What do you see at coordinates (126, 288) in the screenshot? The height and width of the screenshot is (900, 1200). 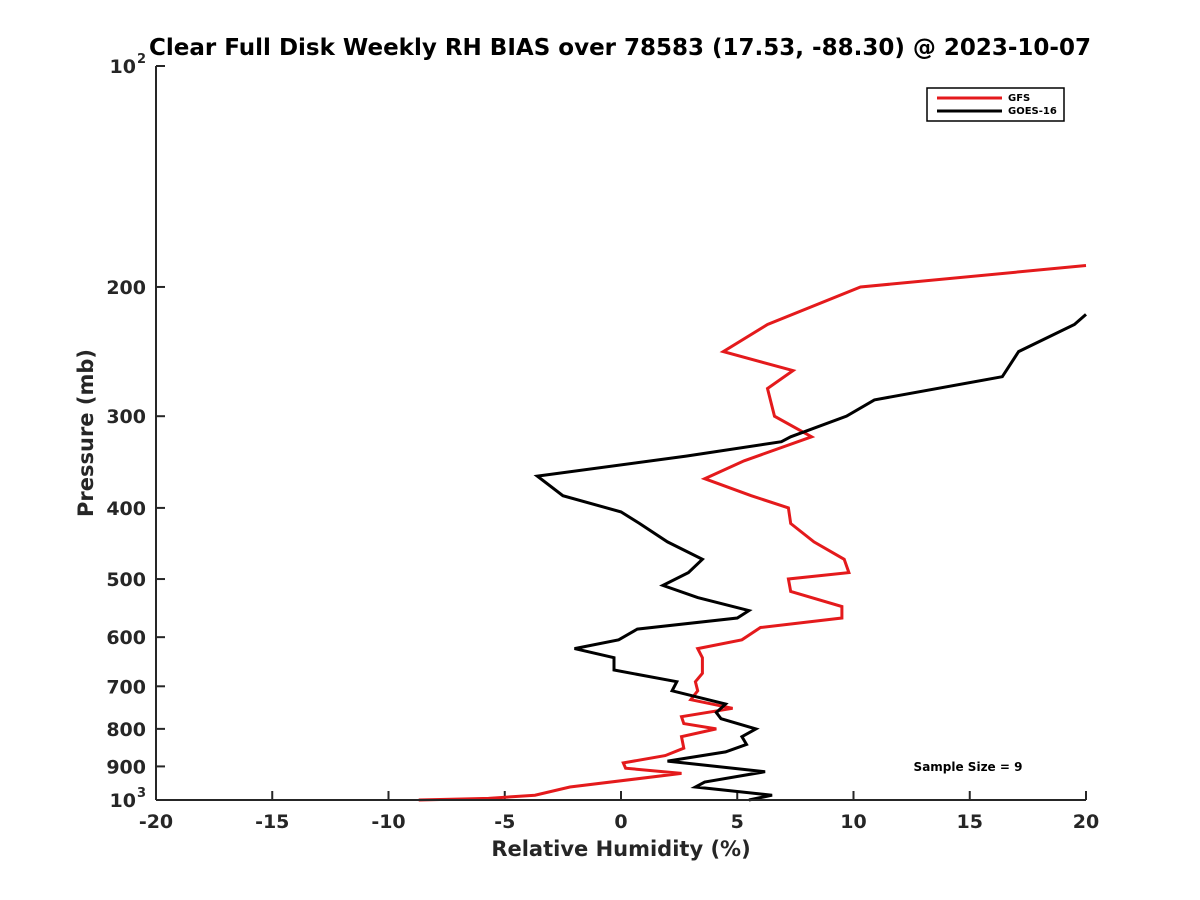 I see `y-tick-label: 200` at bounding box center [126, 288].